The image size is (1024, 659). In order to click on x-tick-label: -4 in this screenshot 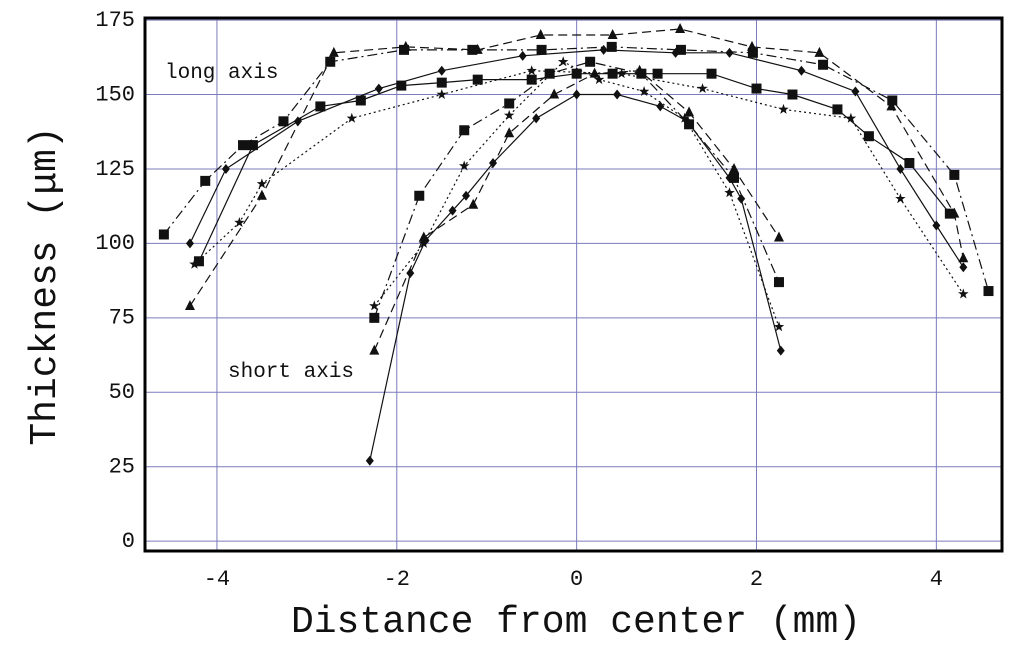, I will do `click(217, 579)`.